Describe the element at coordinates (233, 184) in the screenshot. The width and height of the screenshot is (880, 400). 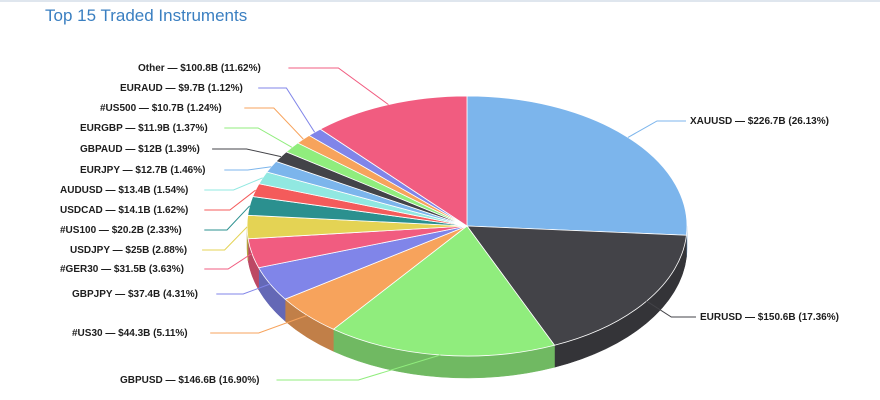
I see `connector-audusd` at that location.